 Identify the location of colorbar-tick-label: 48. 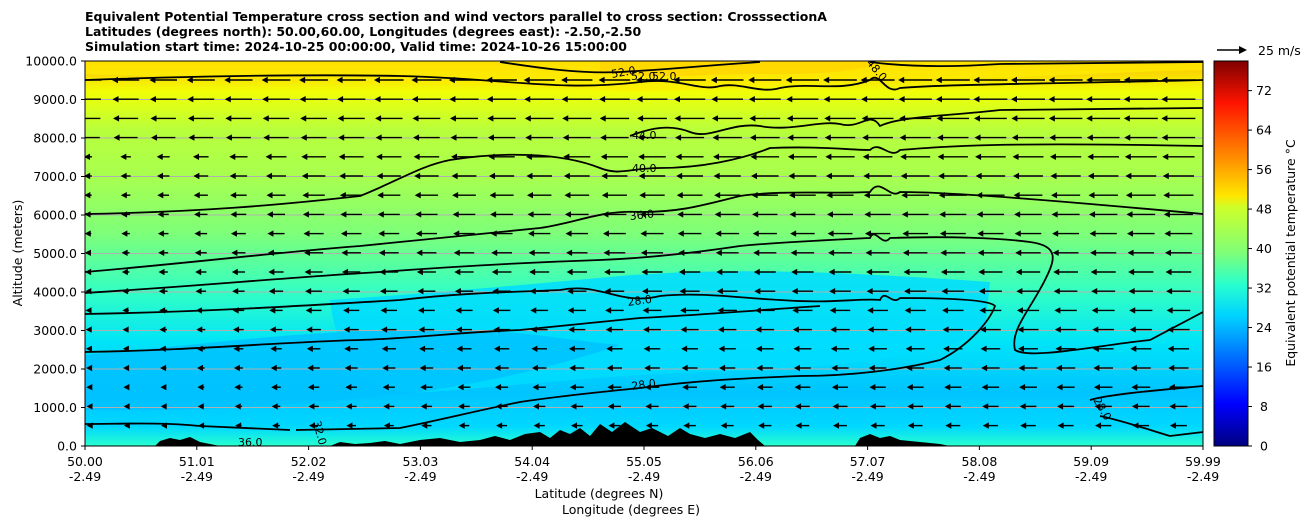
(1264, 209).